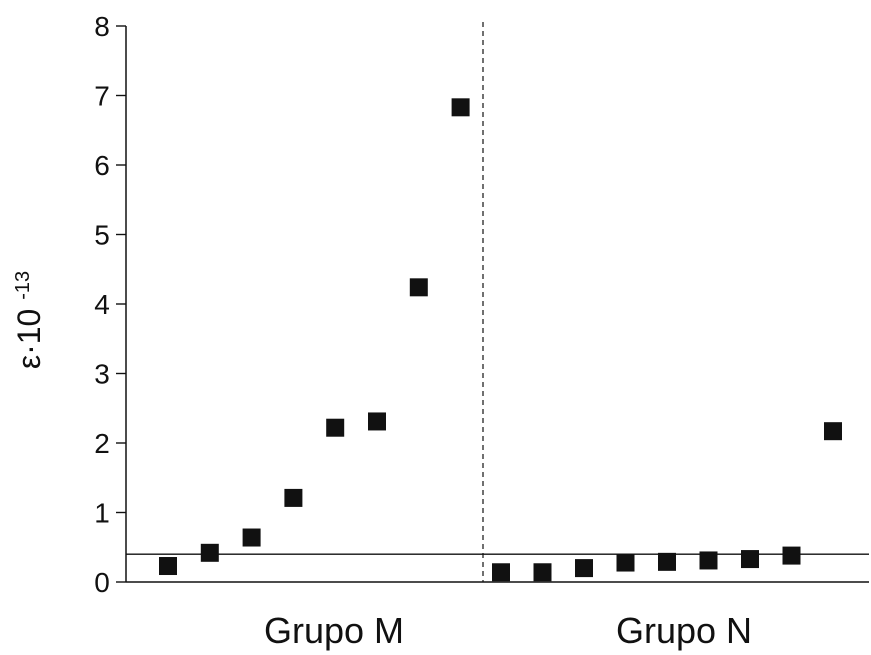 This screenshot has width=871, height=655. What do you see at coordinates (102, 513) in the screenshot?
I see `y-tick-label: 1` at bounding box center [102, 513].